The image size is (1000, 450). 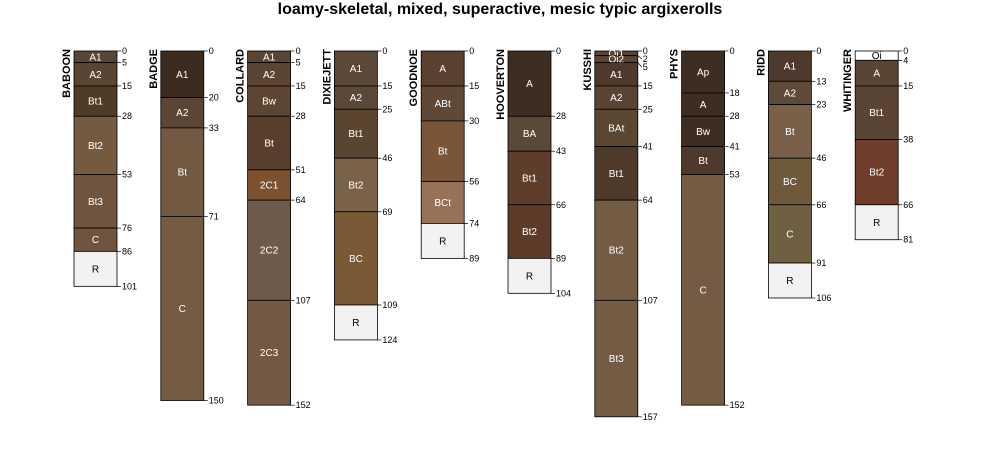 What do you see at coordinates (355, 134) in the screenshot?
I see `horizon-label-dixiejett-2: Bt1` at bounding box center [355, 134].